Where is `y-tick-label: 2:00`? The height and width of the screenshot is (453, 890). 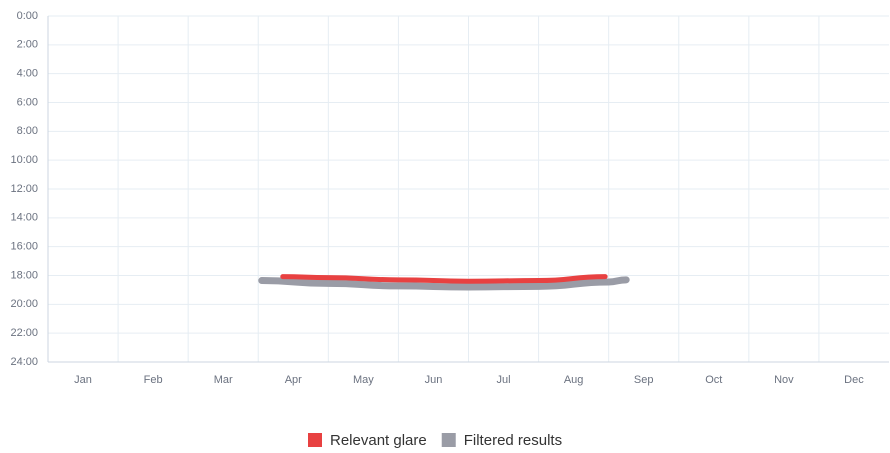
y-tick-label: 2:00 is located at coordinates (27, 45).